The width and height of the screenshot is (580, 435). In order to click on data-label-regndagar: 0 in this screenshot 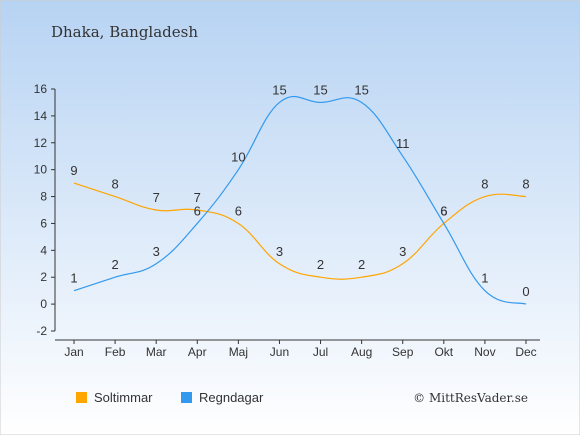, I will do `click(525, 291)`.